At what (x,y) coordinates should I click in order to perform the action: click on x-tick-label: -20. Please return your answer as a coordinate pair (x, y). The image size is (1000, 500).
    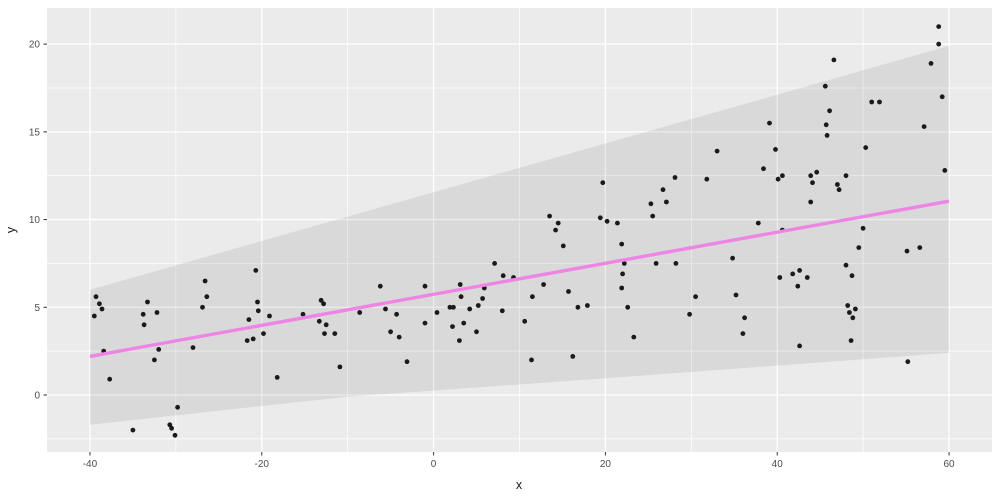
    Looking at the image, I should click on (262, 464).